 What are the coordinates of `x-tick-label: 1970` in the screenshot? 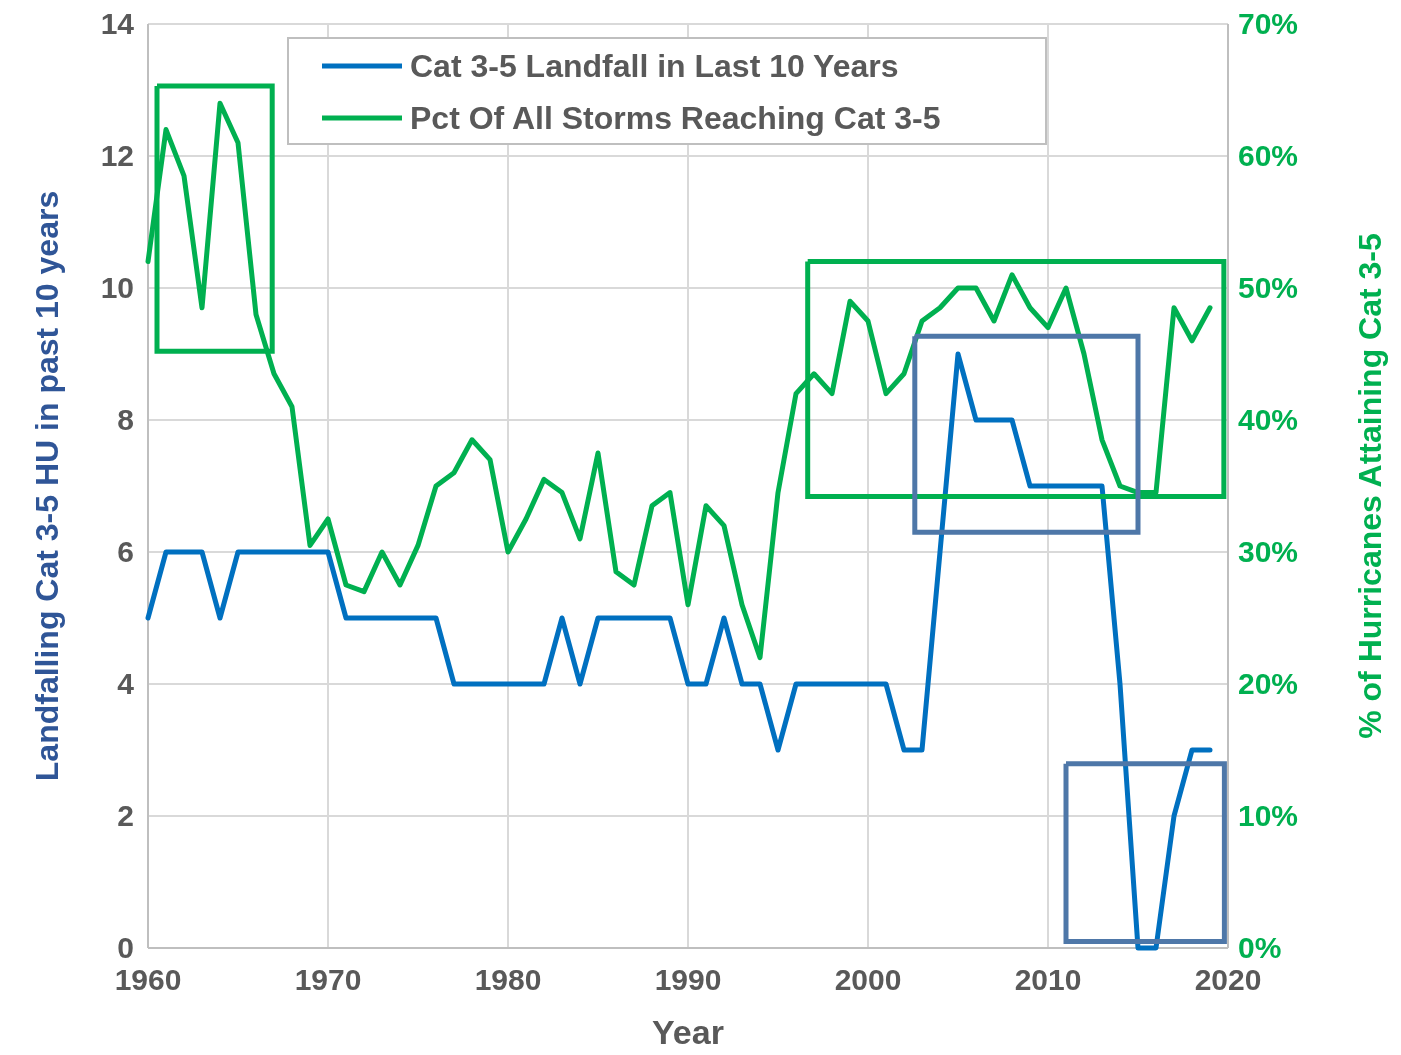 It's located at (328, 979).